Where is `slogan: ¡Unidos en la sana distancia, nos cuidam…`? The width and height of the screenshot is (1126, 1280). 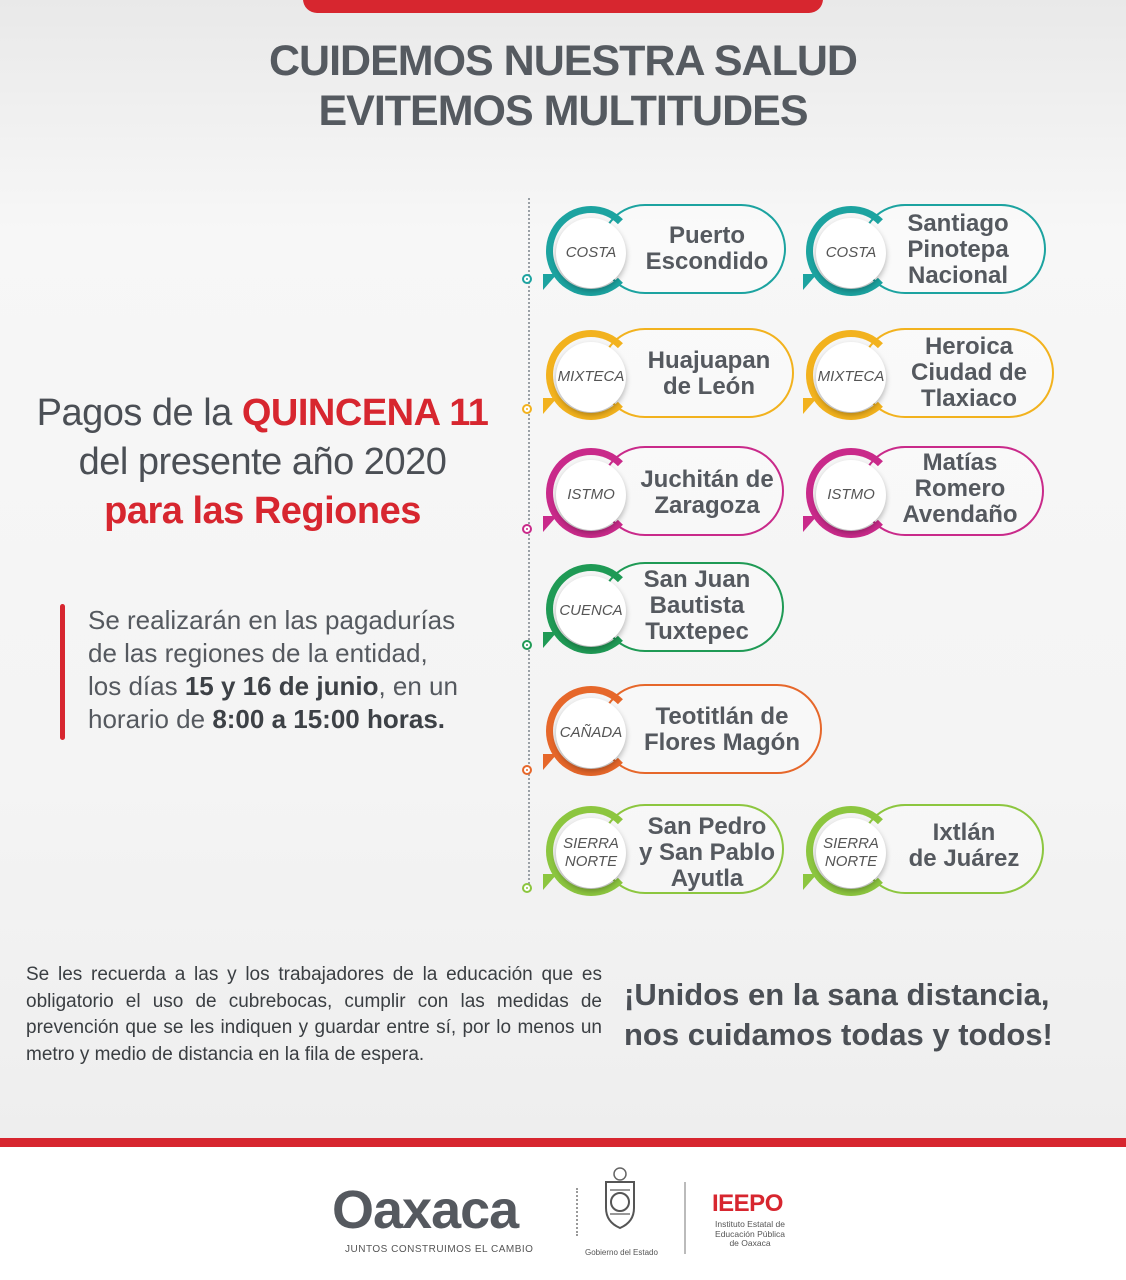 slogan: ¡Unidos en la sana distancia, nos cuidam… is located at coordinates (838, 1014).